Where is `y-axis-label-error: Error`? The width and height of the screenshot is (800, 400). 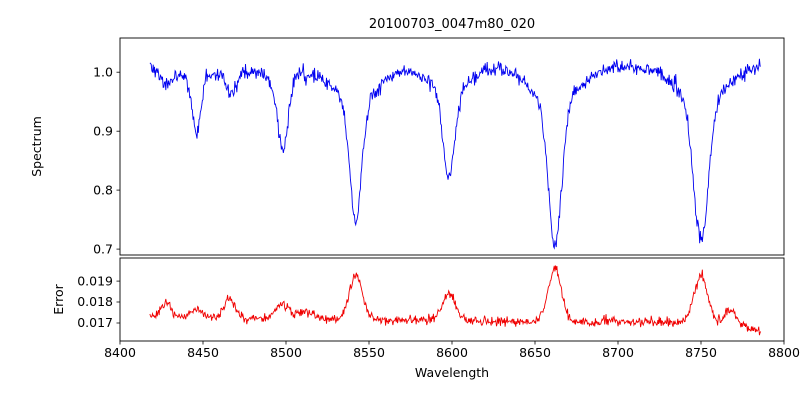
y-axis-label-error: Error is located at coordinates (58, 298).